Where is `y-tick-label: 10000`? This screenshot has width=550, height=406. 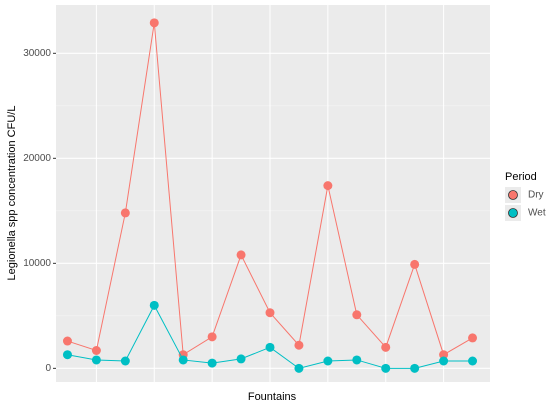 y-tick-label: 10000 is located at coordinates (37, 263).